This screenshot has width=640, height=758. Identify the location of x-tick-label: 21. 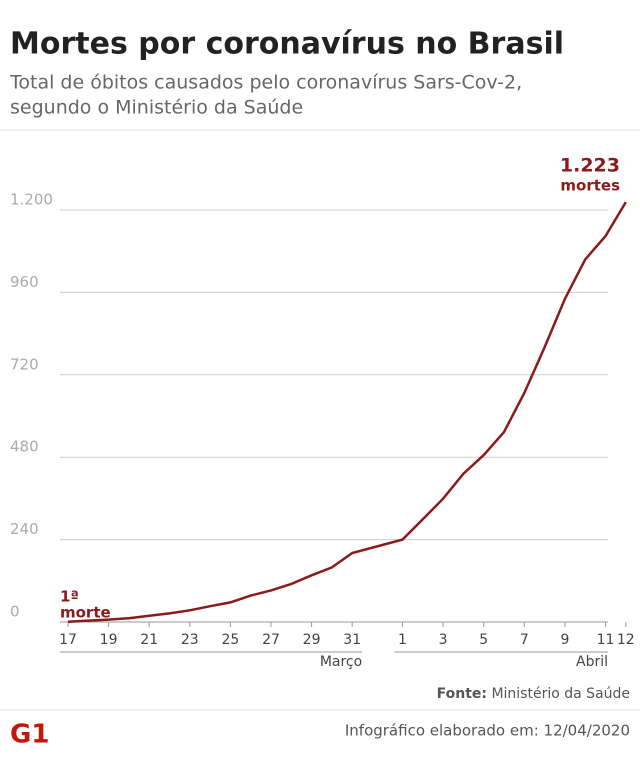
(149, 640).